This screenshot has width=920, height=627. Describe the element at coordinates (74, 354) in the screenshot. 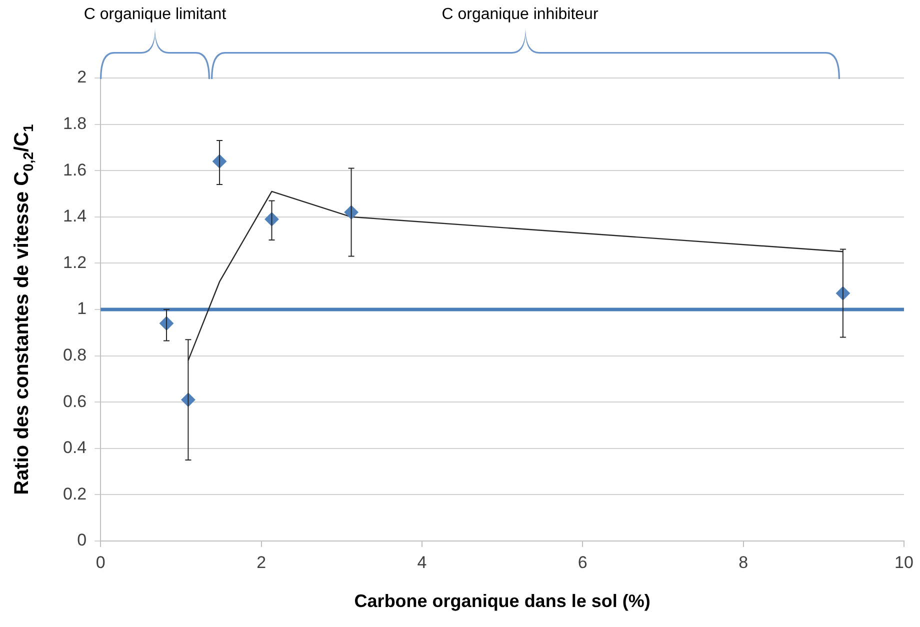

I see `y-tick-label: 0.8` at that location.